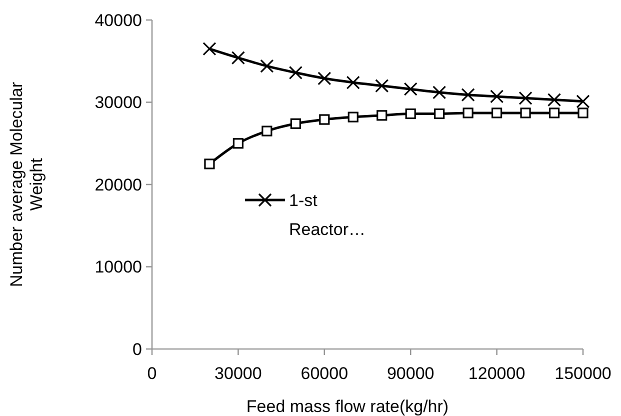 Image resolution: width=621 pixels, height=416 pixels. What do you see at coordinates (324, 373) in the screenshot?
I see `x-tick-label: 60000` at bounding box center [324, 373].